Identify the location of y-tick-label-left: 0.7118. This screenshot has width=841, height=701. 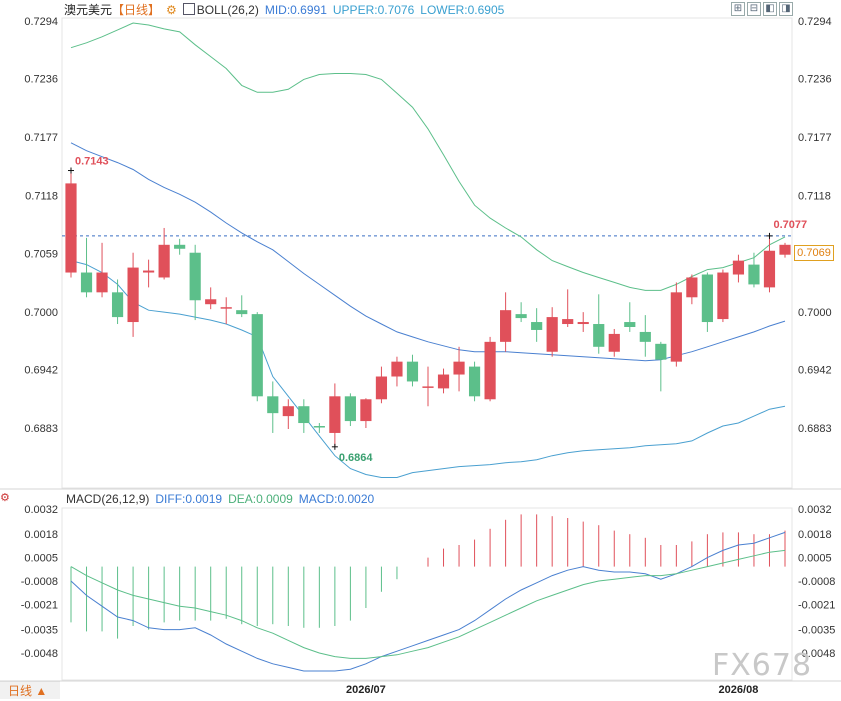
(41, 196).